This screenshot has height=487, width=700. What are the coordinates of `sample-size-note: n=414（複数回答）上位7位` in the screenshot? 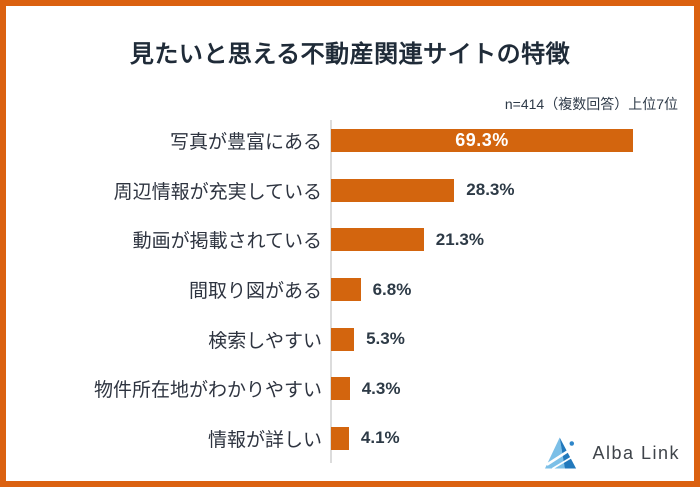 It's located at (591, 104).